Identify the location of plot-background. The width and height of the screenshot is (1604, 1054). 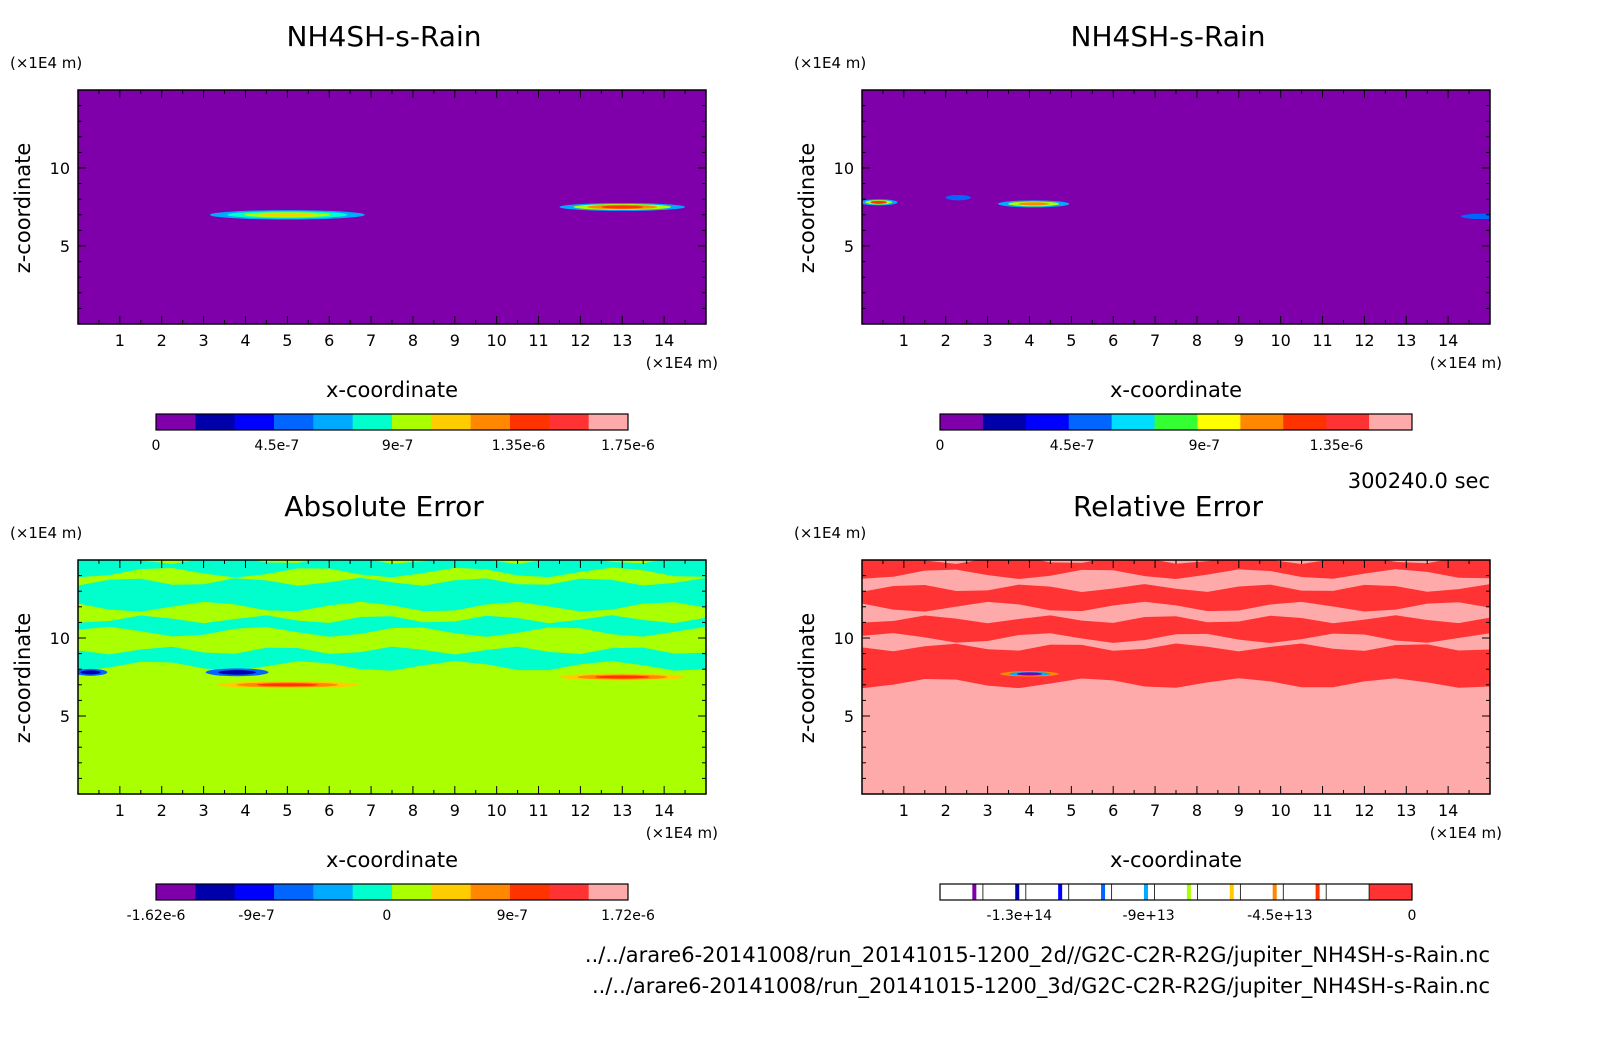
(1176, 207).